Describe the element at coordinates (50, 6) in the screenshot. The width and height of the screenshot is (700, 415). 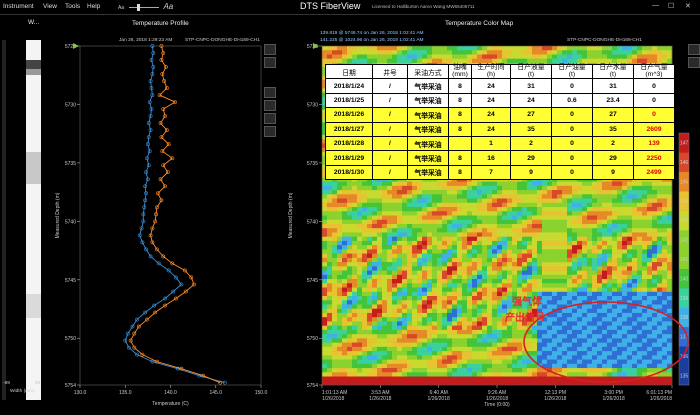
I see `menu-view: View` at that location.